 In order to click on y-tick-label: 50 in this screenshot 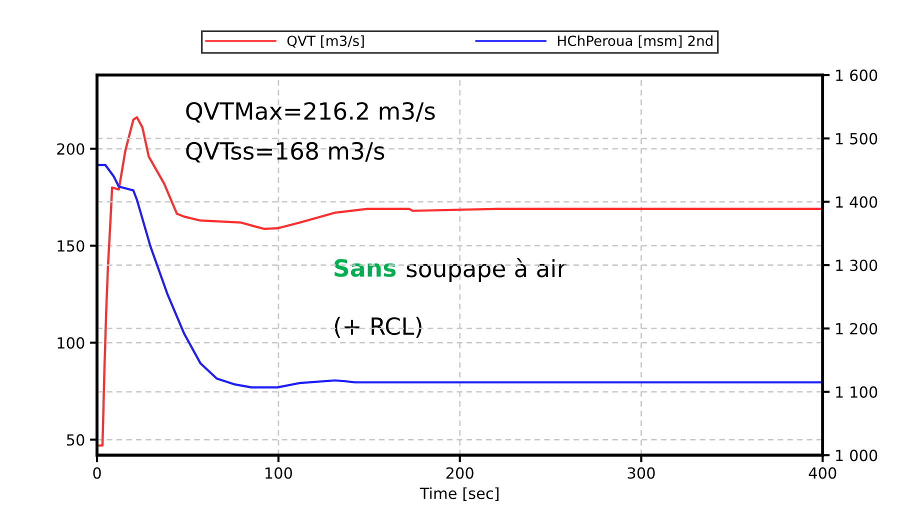, I will do `click(75, 440)`.